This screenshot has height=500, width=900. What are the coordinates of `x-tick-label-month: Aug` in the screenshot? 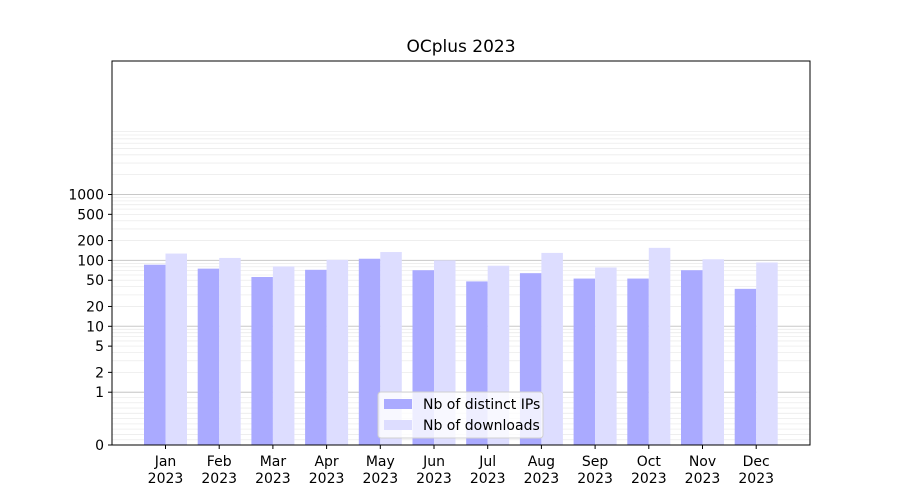 It's located at (541, 462).